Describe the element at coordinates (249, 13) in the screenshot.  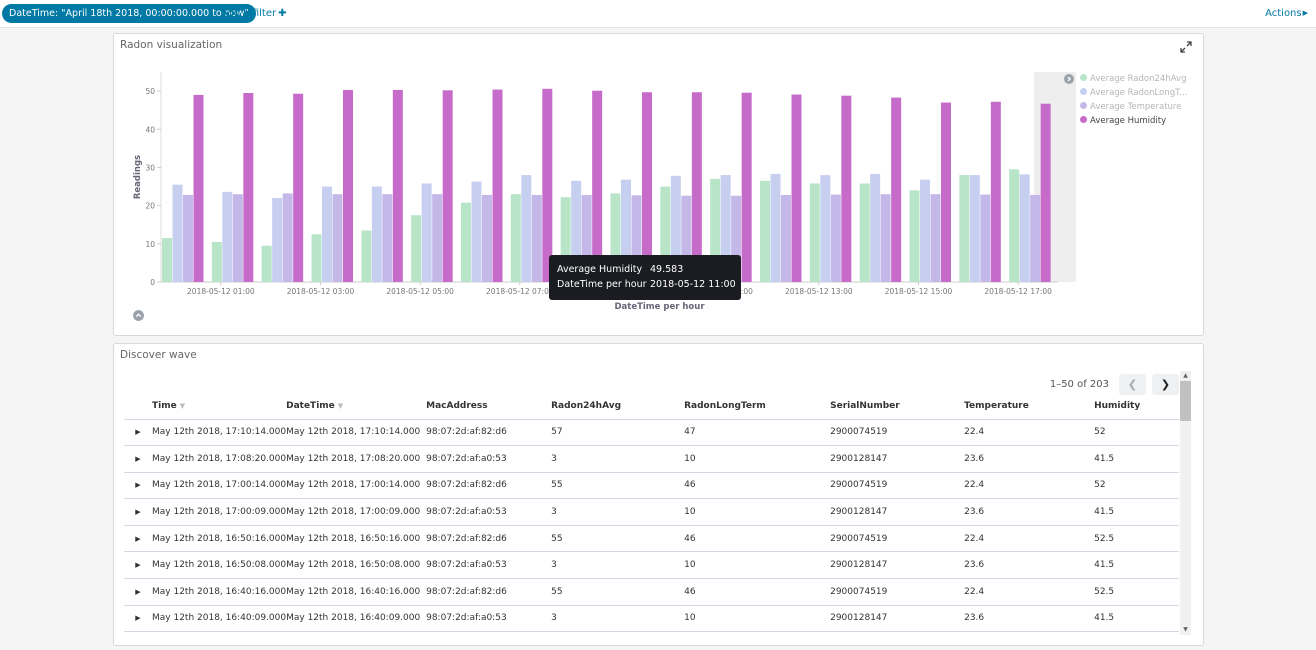
I see `add-filter-label: Add a filter` at that location.